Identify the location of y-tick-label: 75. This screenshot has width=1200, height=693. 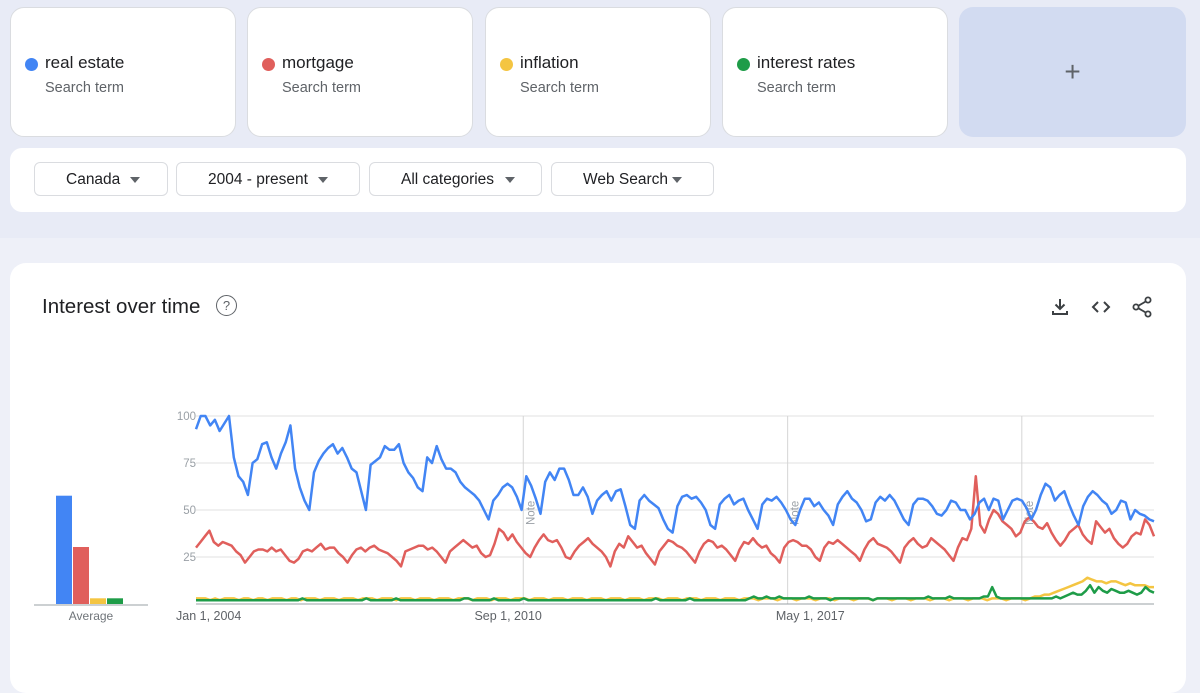
(189, 464).